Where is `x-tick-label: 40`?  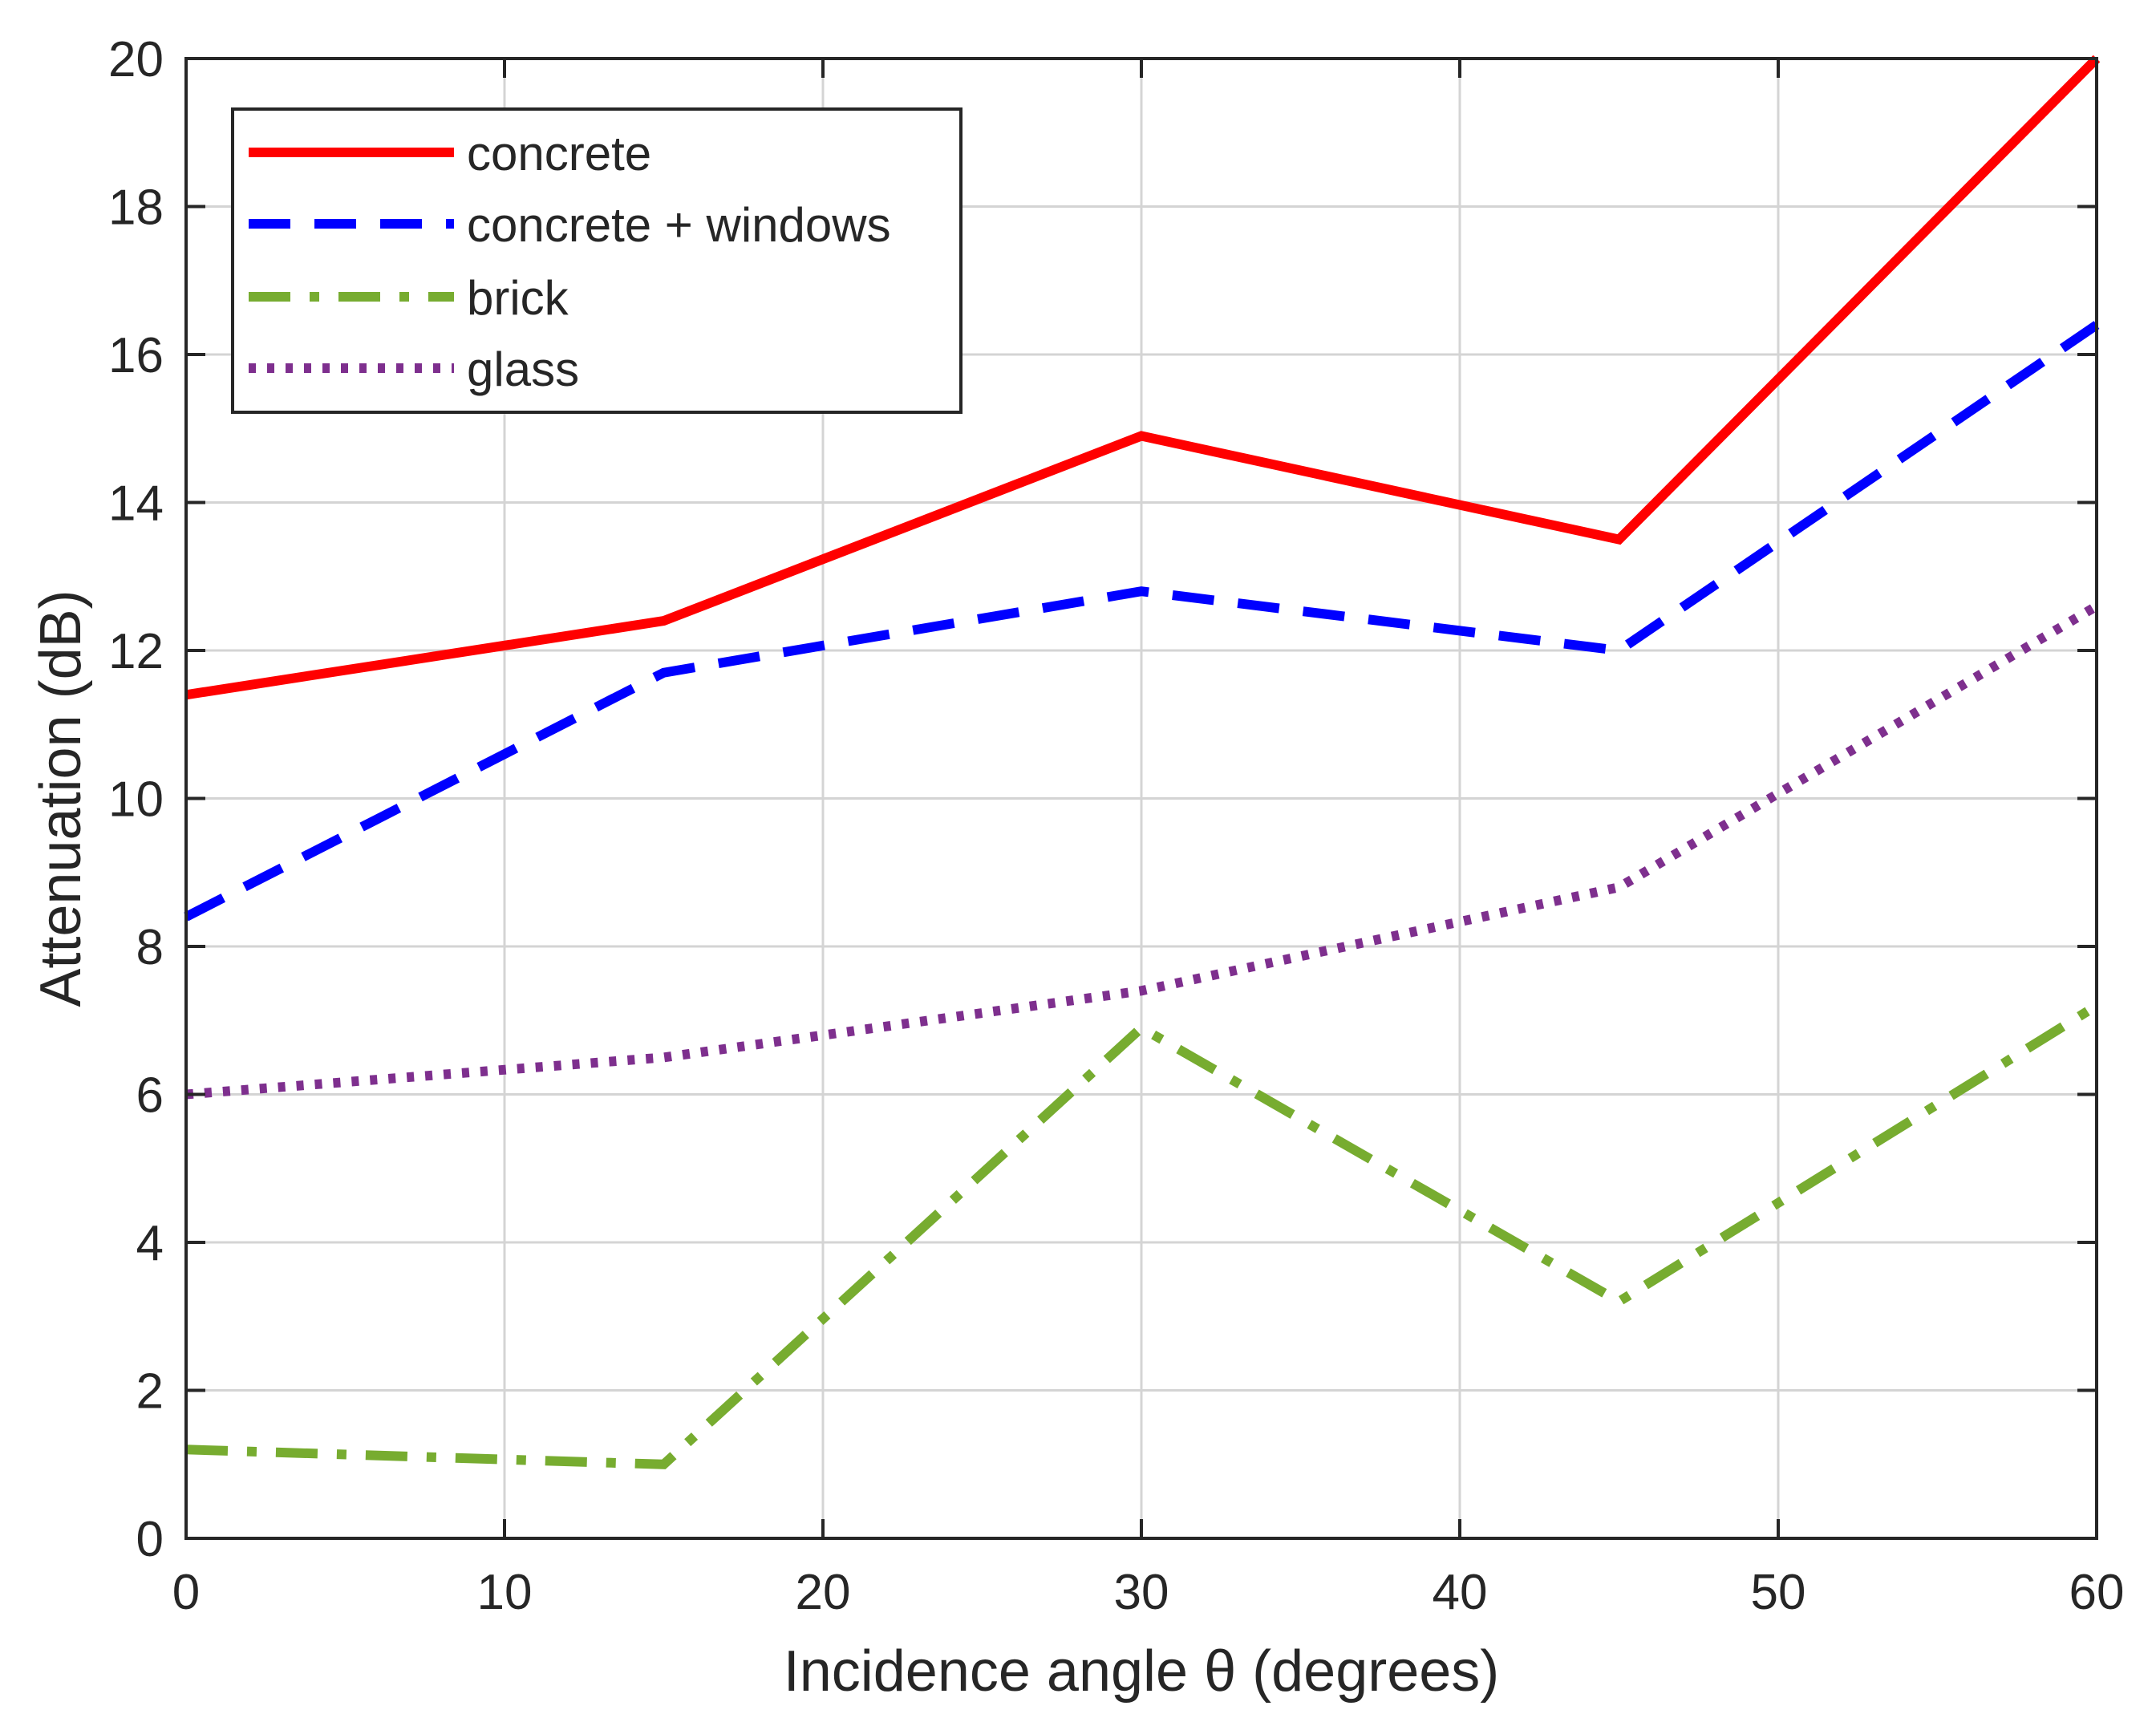 x-tick-label: 40 is located at coordinates (1460, 1593).